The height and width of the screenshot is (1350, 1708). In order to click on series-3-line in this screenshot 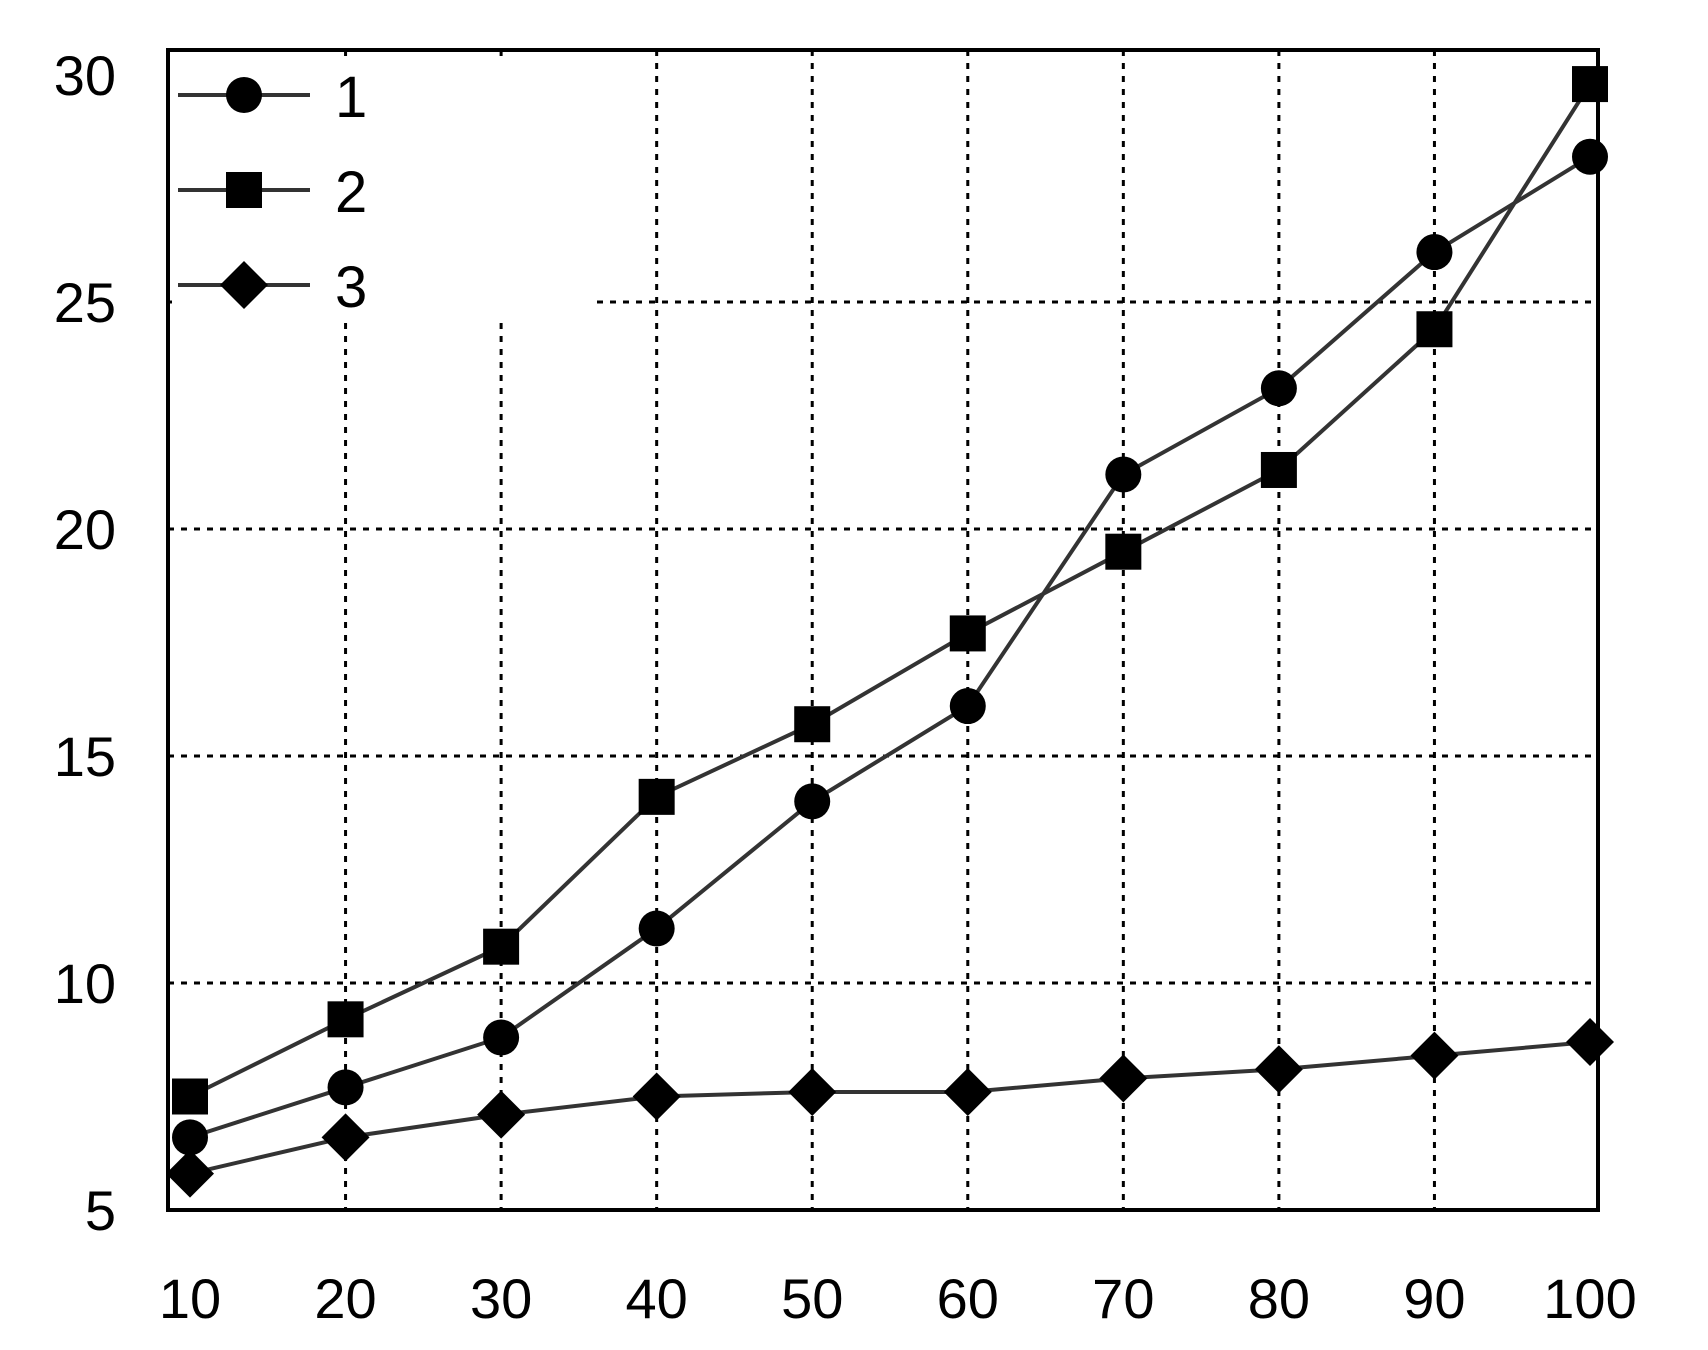, I will do `click(890, 1108)`.